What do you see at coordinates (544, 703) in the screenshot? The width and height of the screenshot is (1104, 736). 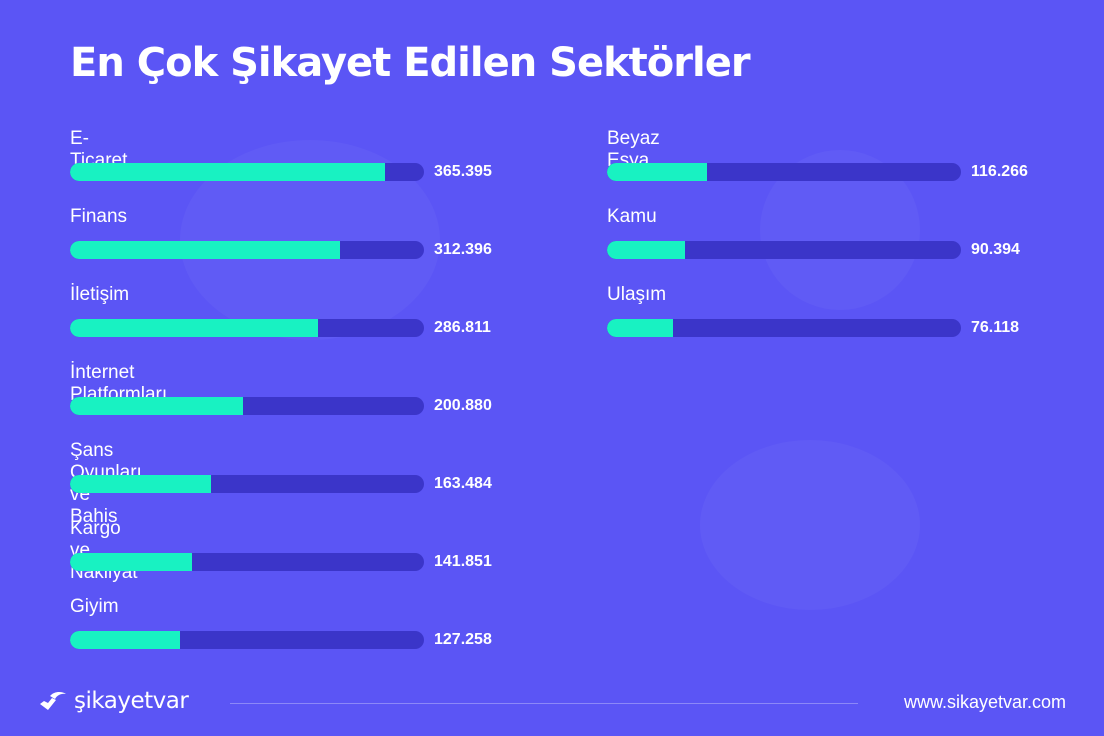 I see `footer-divider` at bounding box center [544, 703].